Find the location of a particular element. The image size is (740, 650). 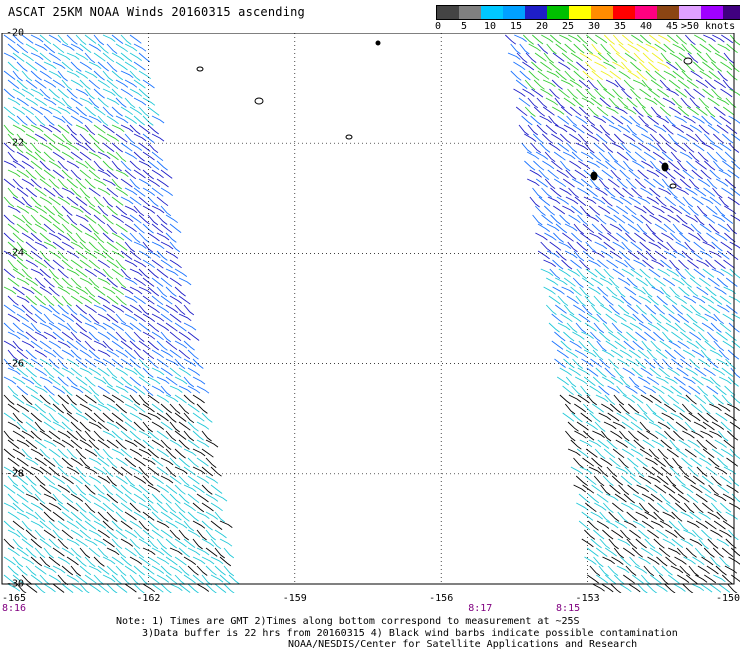

island-outline is located at coordinates (673, 186).